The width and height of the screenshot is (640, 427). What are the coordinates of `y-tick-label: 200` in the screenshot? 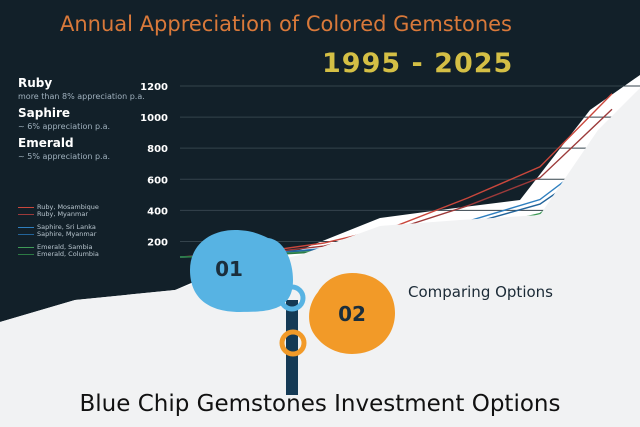 It's located at (157, 242).